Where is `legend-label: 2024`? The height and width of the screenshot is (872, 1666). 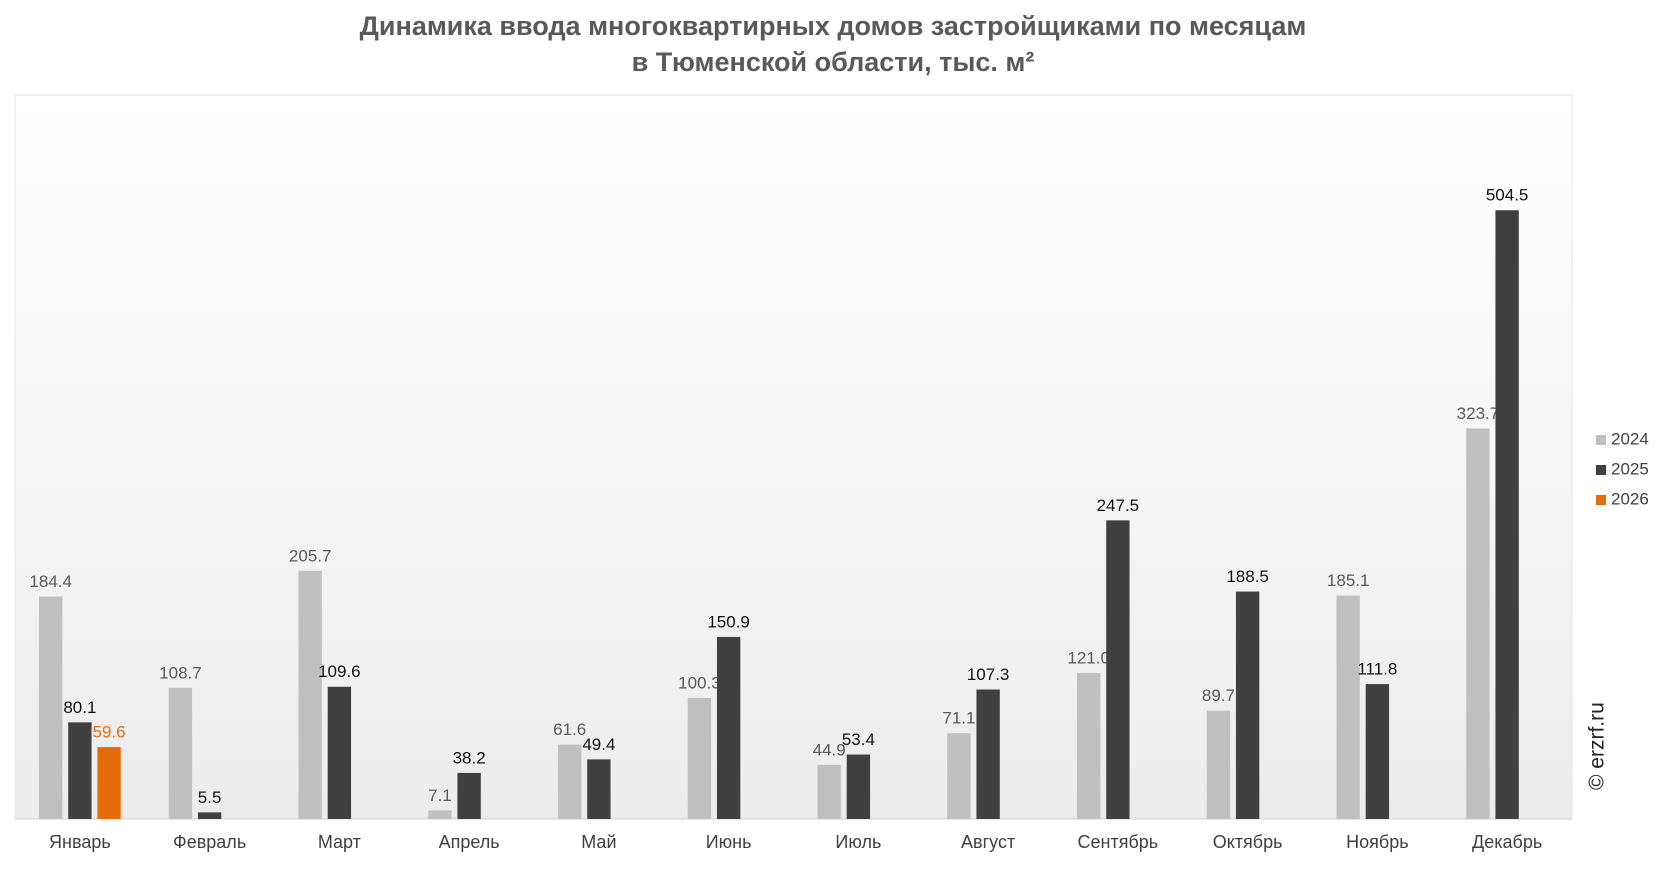 legend-label: 2024 is located at coordinates (1630, 438).